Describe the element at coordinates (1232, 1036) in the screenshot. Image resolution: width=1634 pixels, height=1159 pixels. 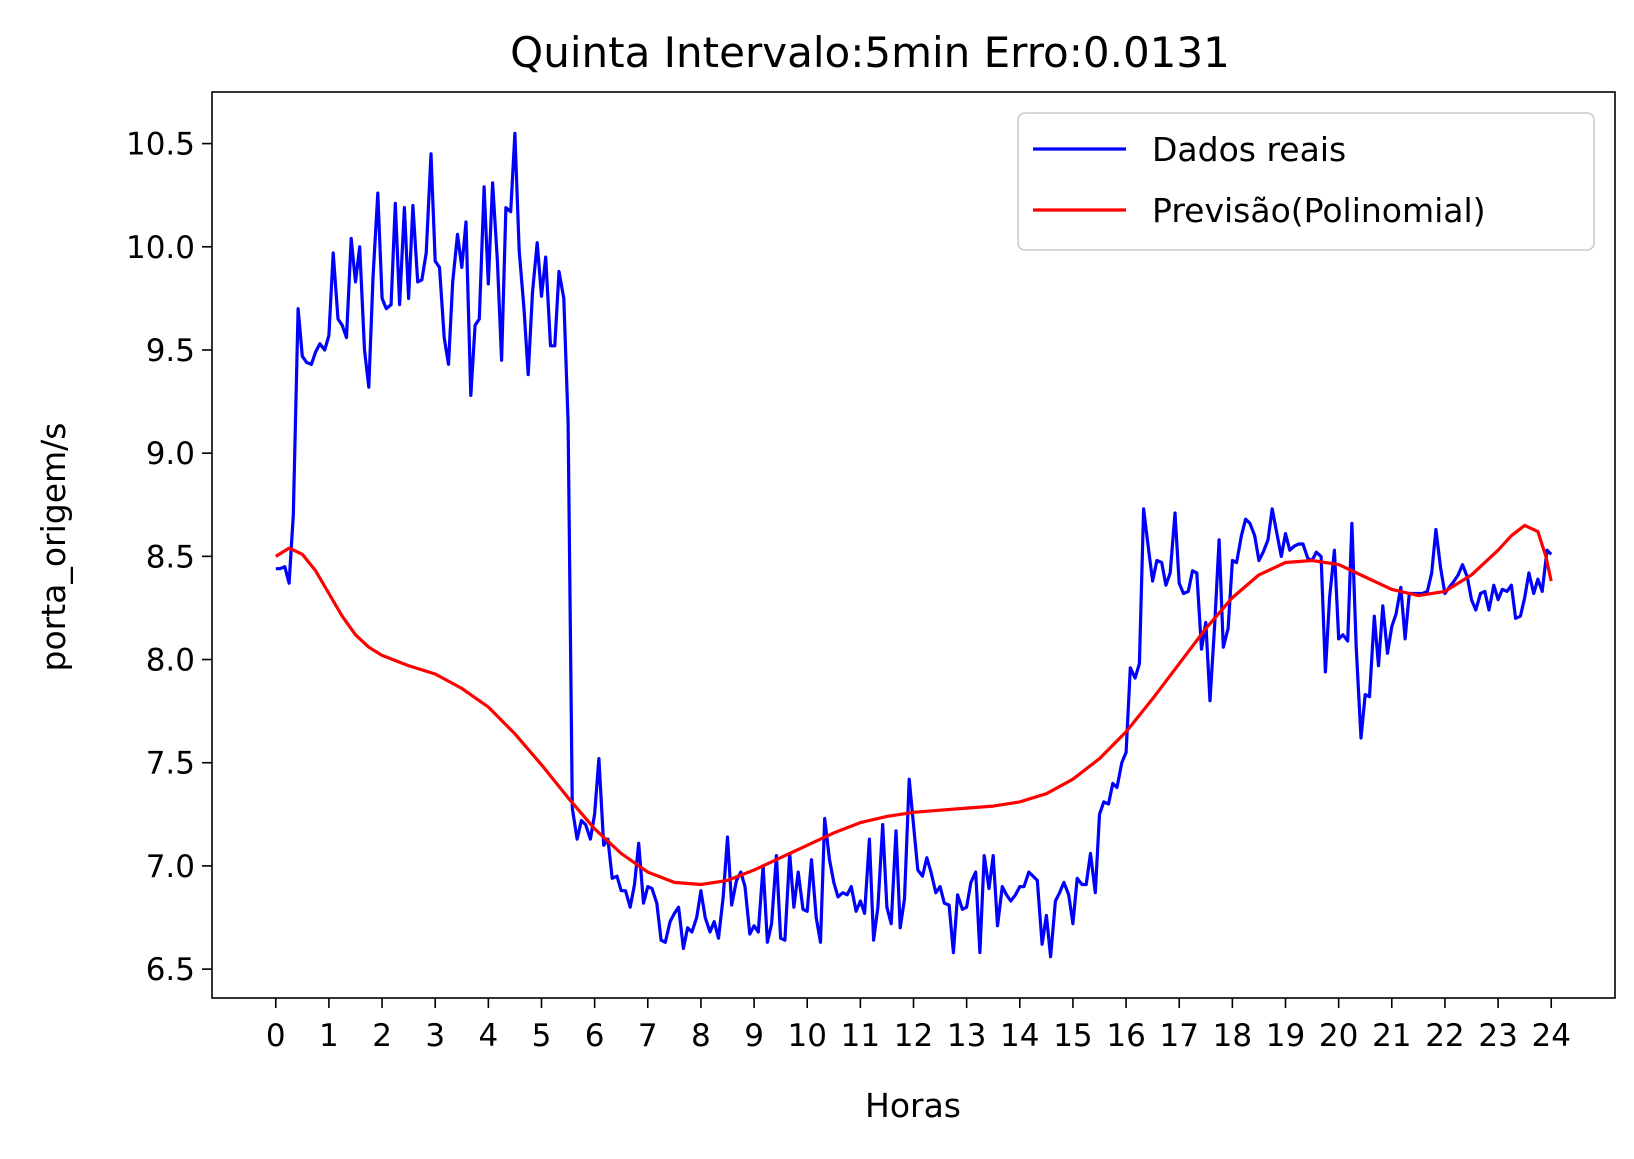
I see `x-tick-label: 18` at that location.